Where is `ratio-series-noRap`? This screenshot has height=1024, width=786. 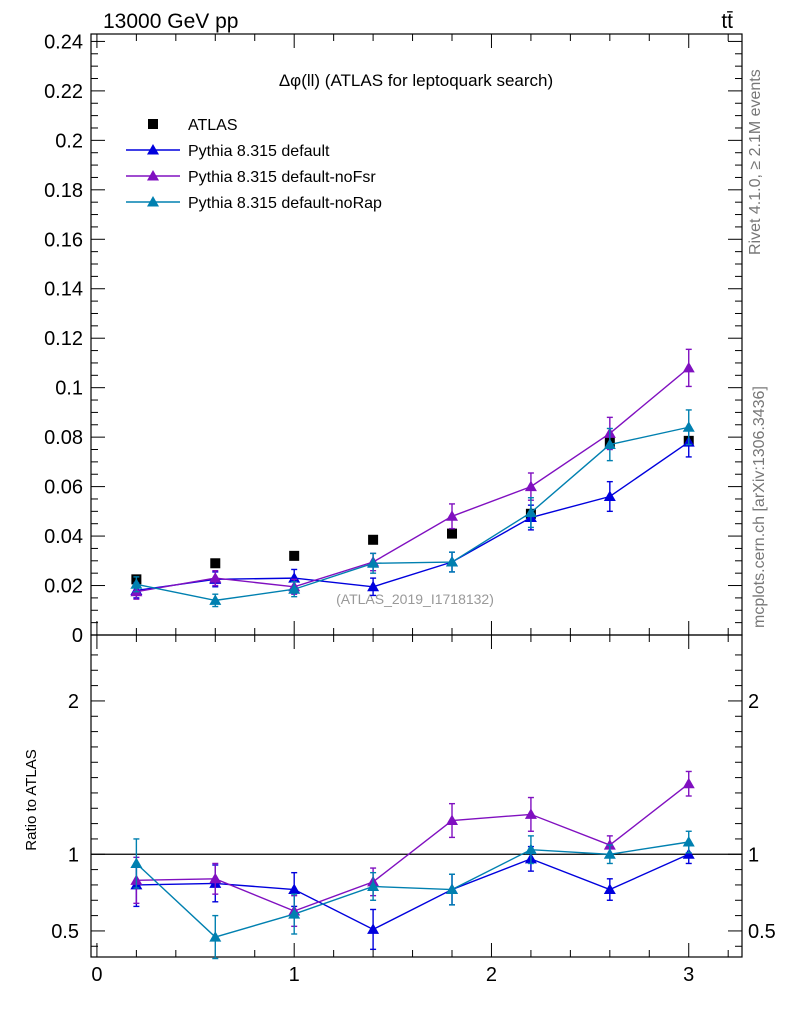
ratio-series-noRap is located at coordinates (412, 895).